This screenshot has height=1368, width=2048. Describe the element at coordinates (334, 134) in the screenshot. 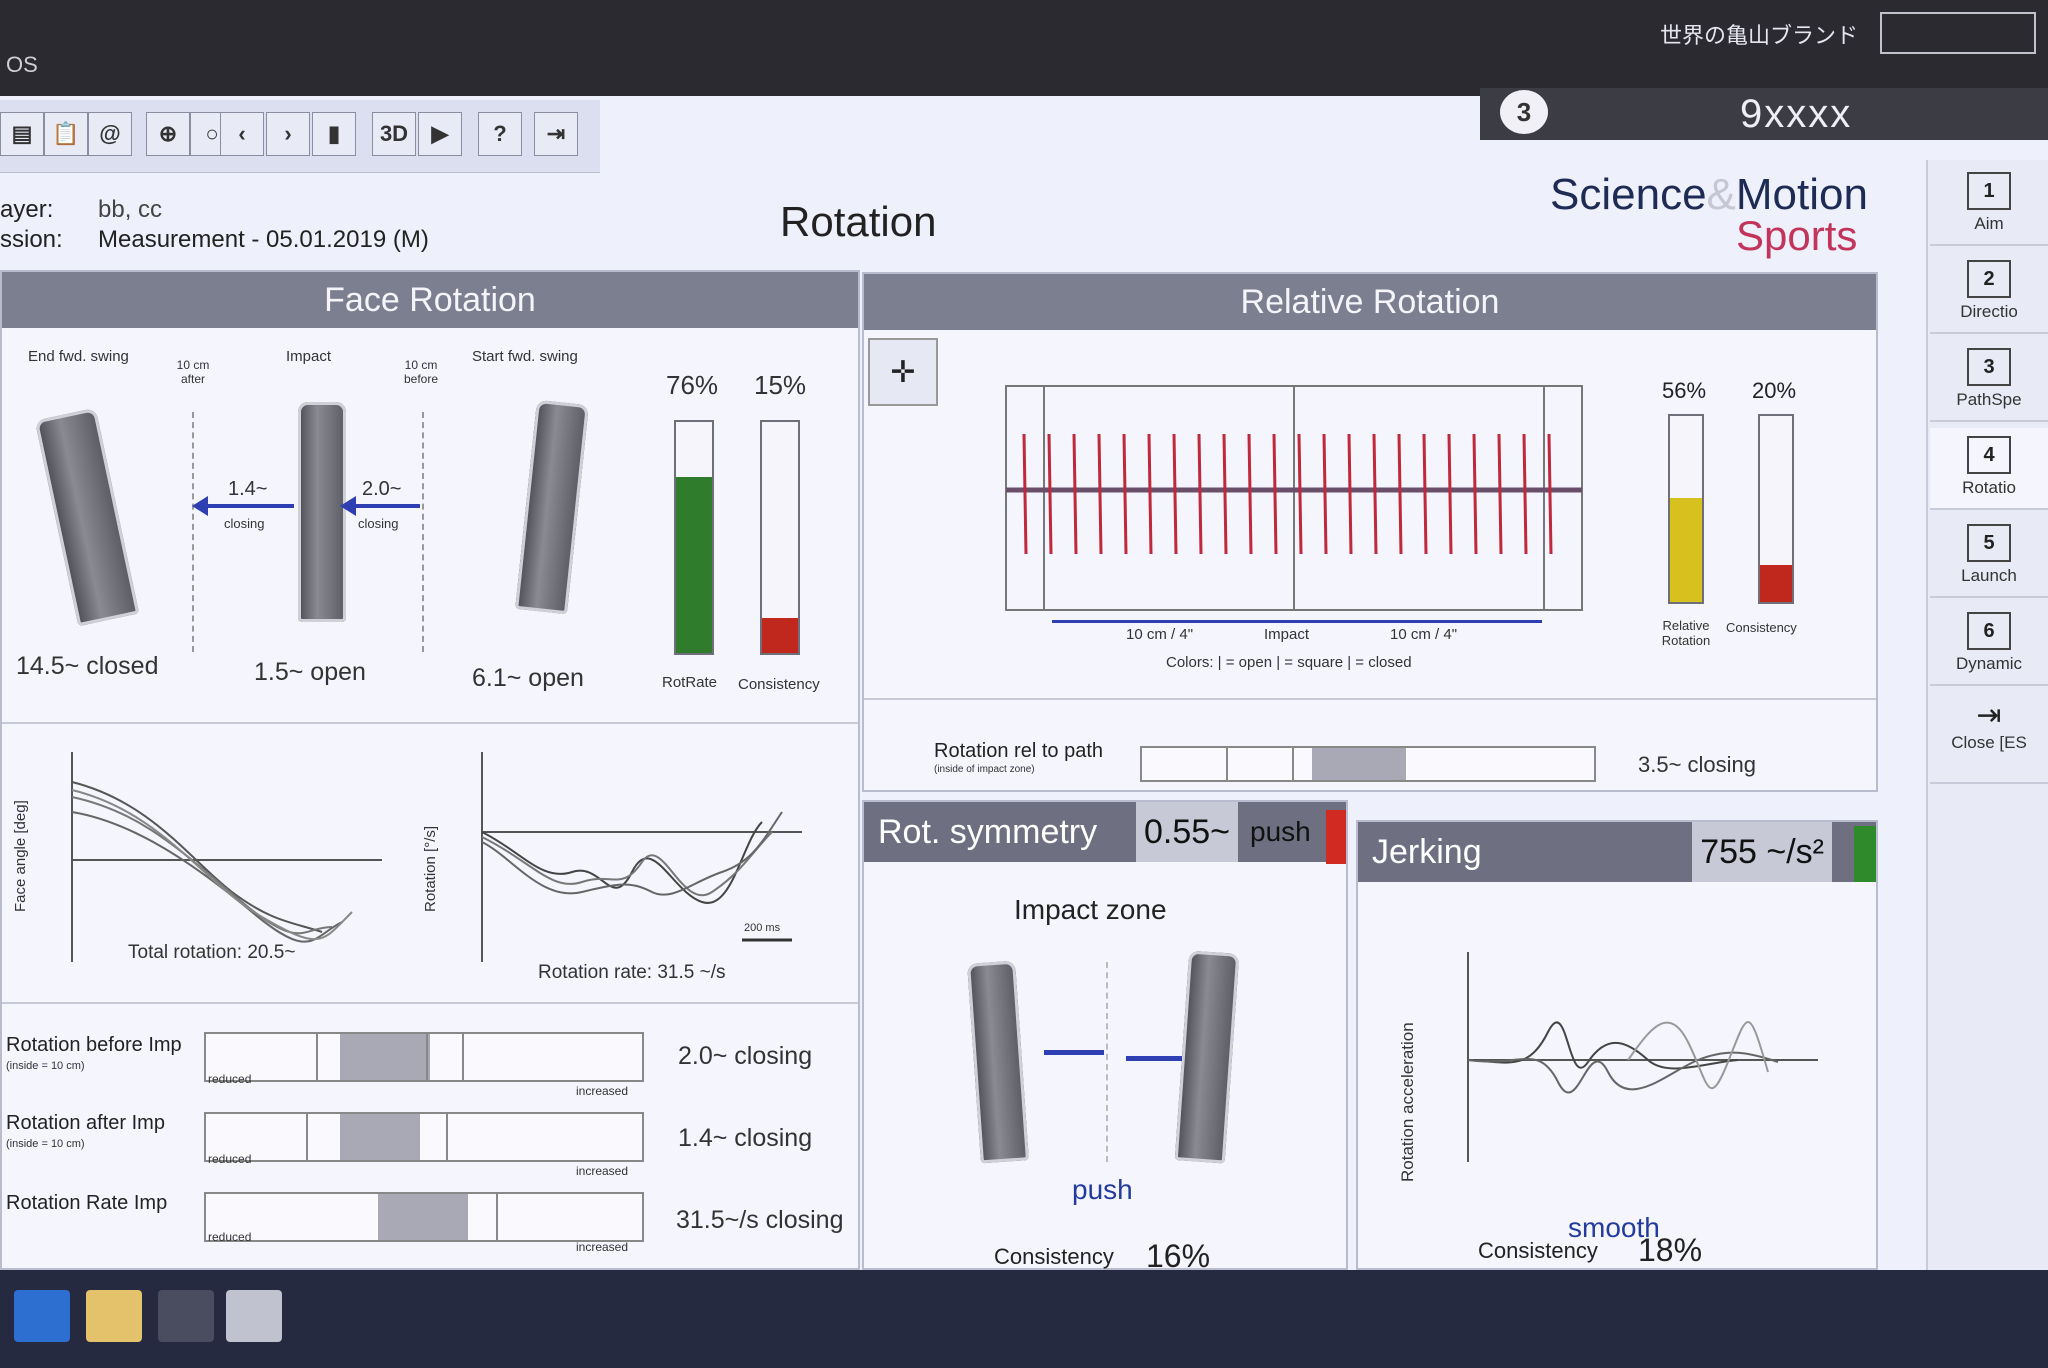

I see `delete-icon: ▮` at that location.